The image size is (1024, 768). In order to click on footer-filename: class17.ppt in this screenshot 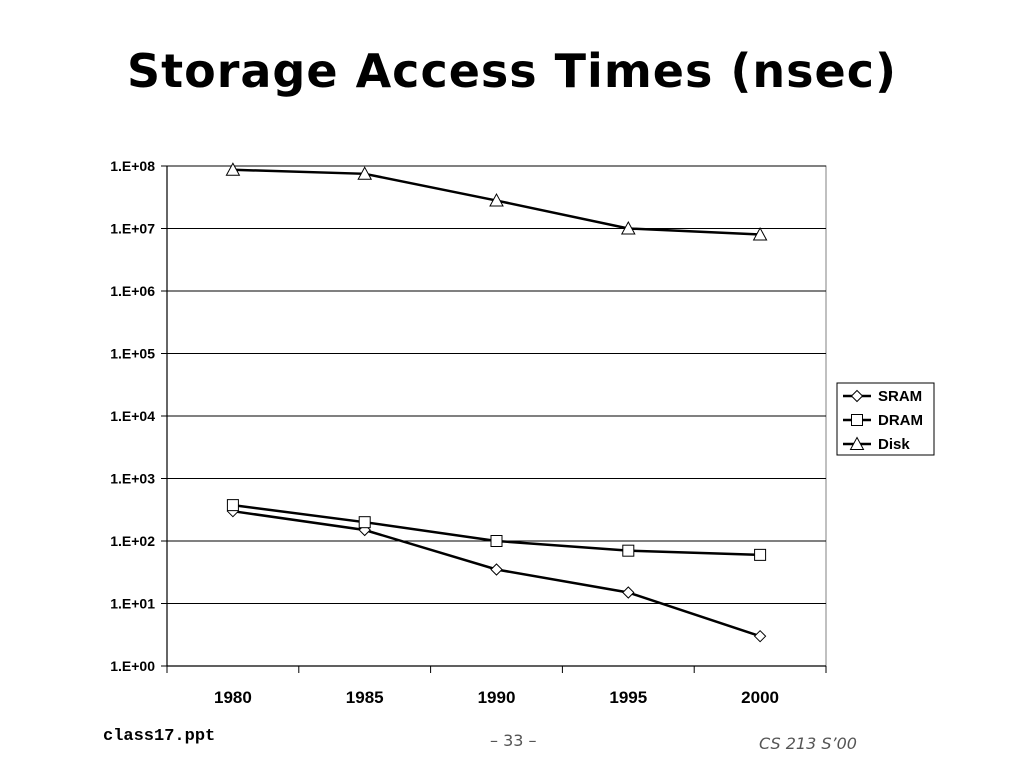, I will do `click(159, 736)`.